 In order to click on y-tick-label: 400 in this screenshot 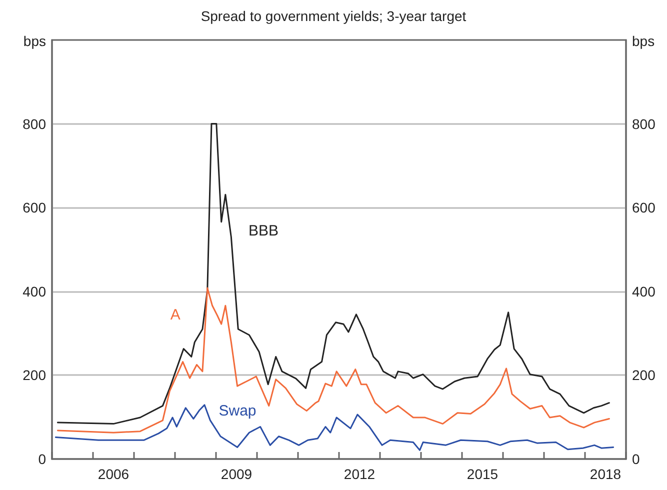, I will do `click(34, 291)`.